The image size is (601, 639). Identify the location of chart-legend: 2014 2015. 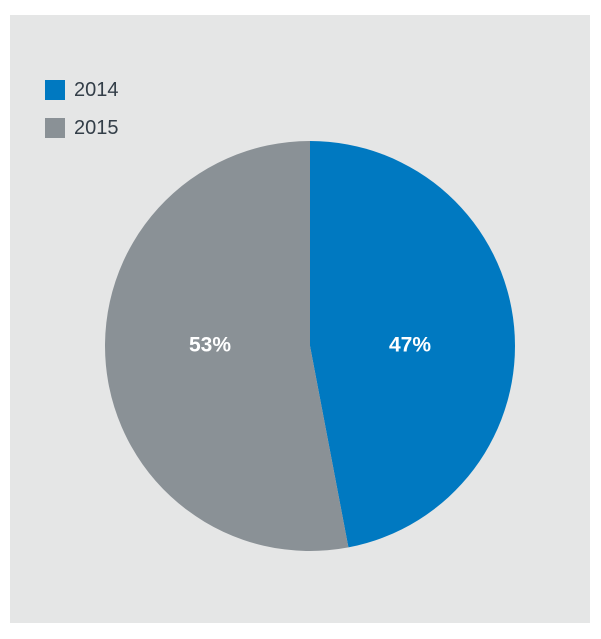
(82, 116).